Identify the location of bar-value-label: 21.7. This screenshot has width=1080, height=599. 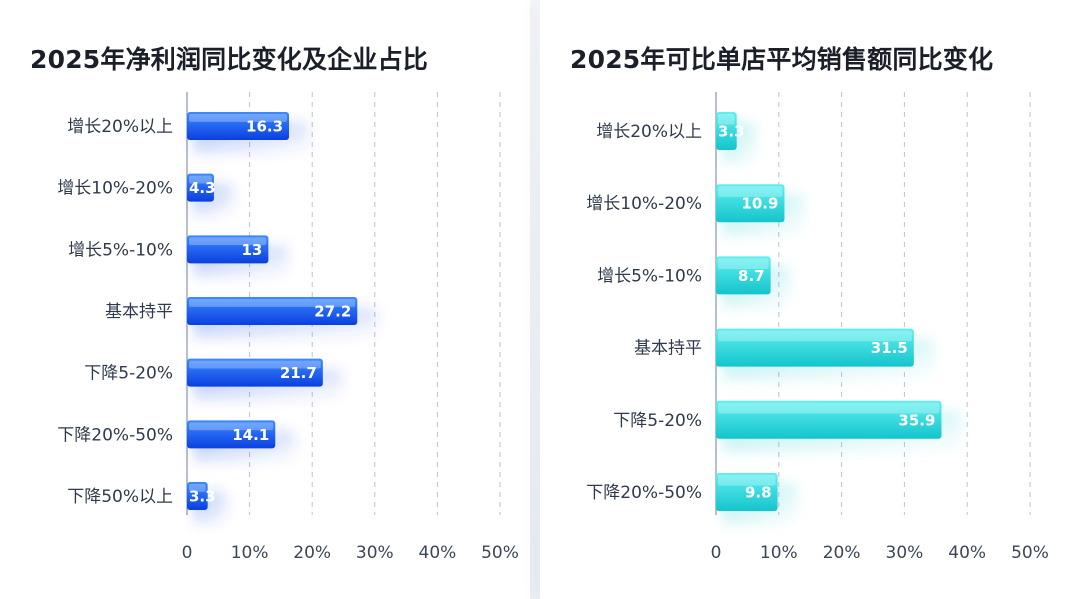
(298, 373).